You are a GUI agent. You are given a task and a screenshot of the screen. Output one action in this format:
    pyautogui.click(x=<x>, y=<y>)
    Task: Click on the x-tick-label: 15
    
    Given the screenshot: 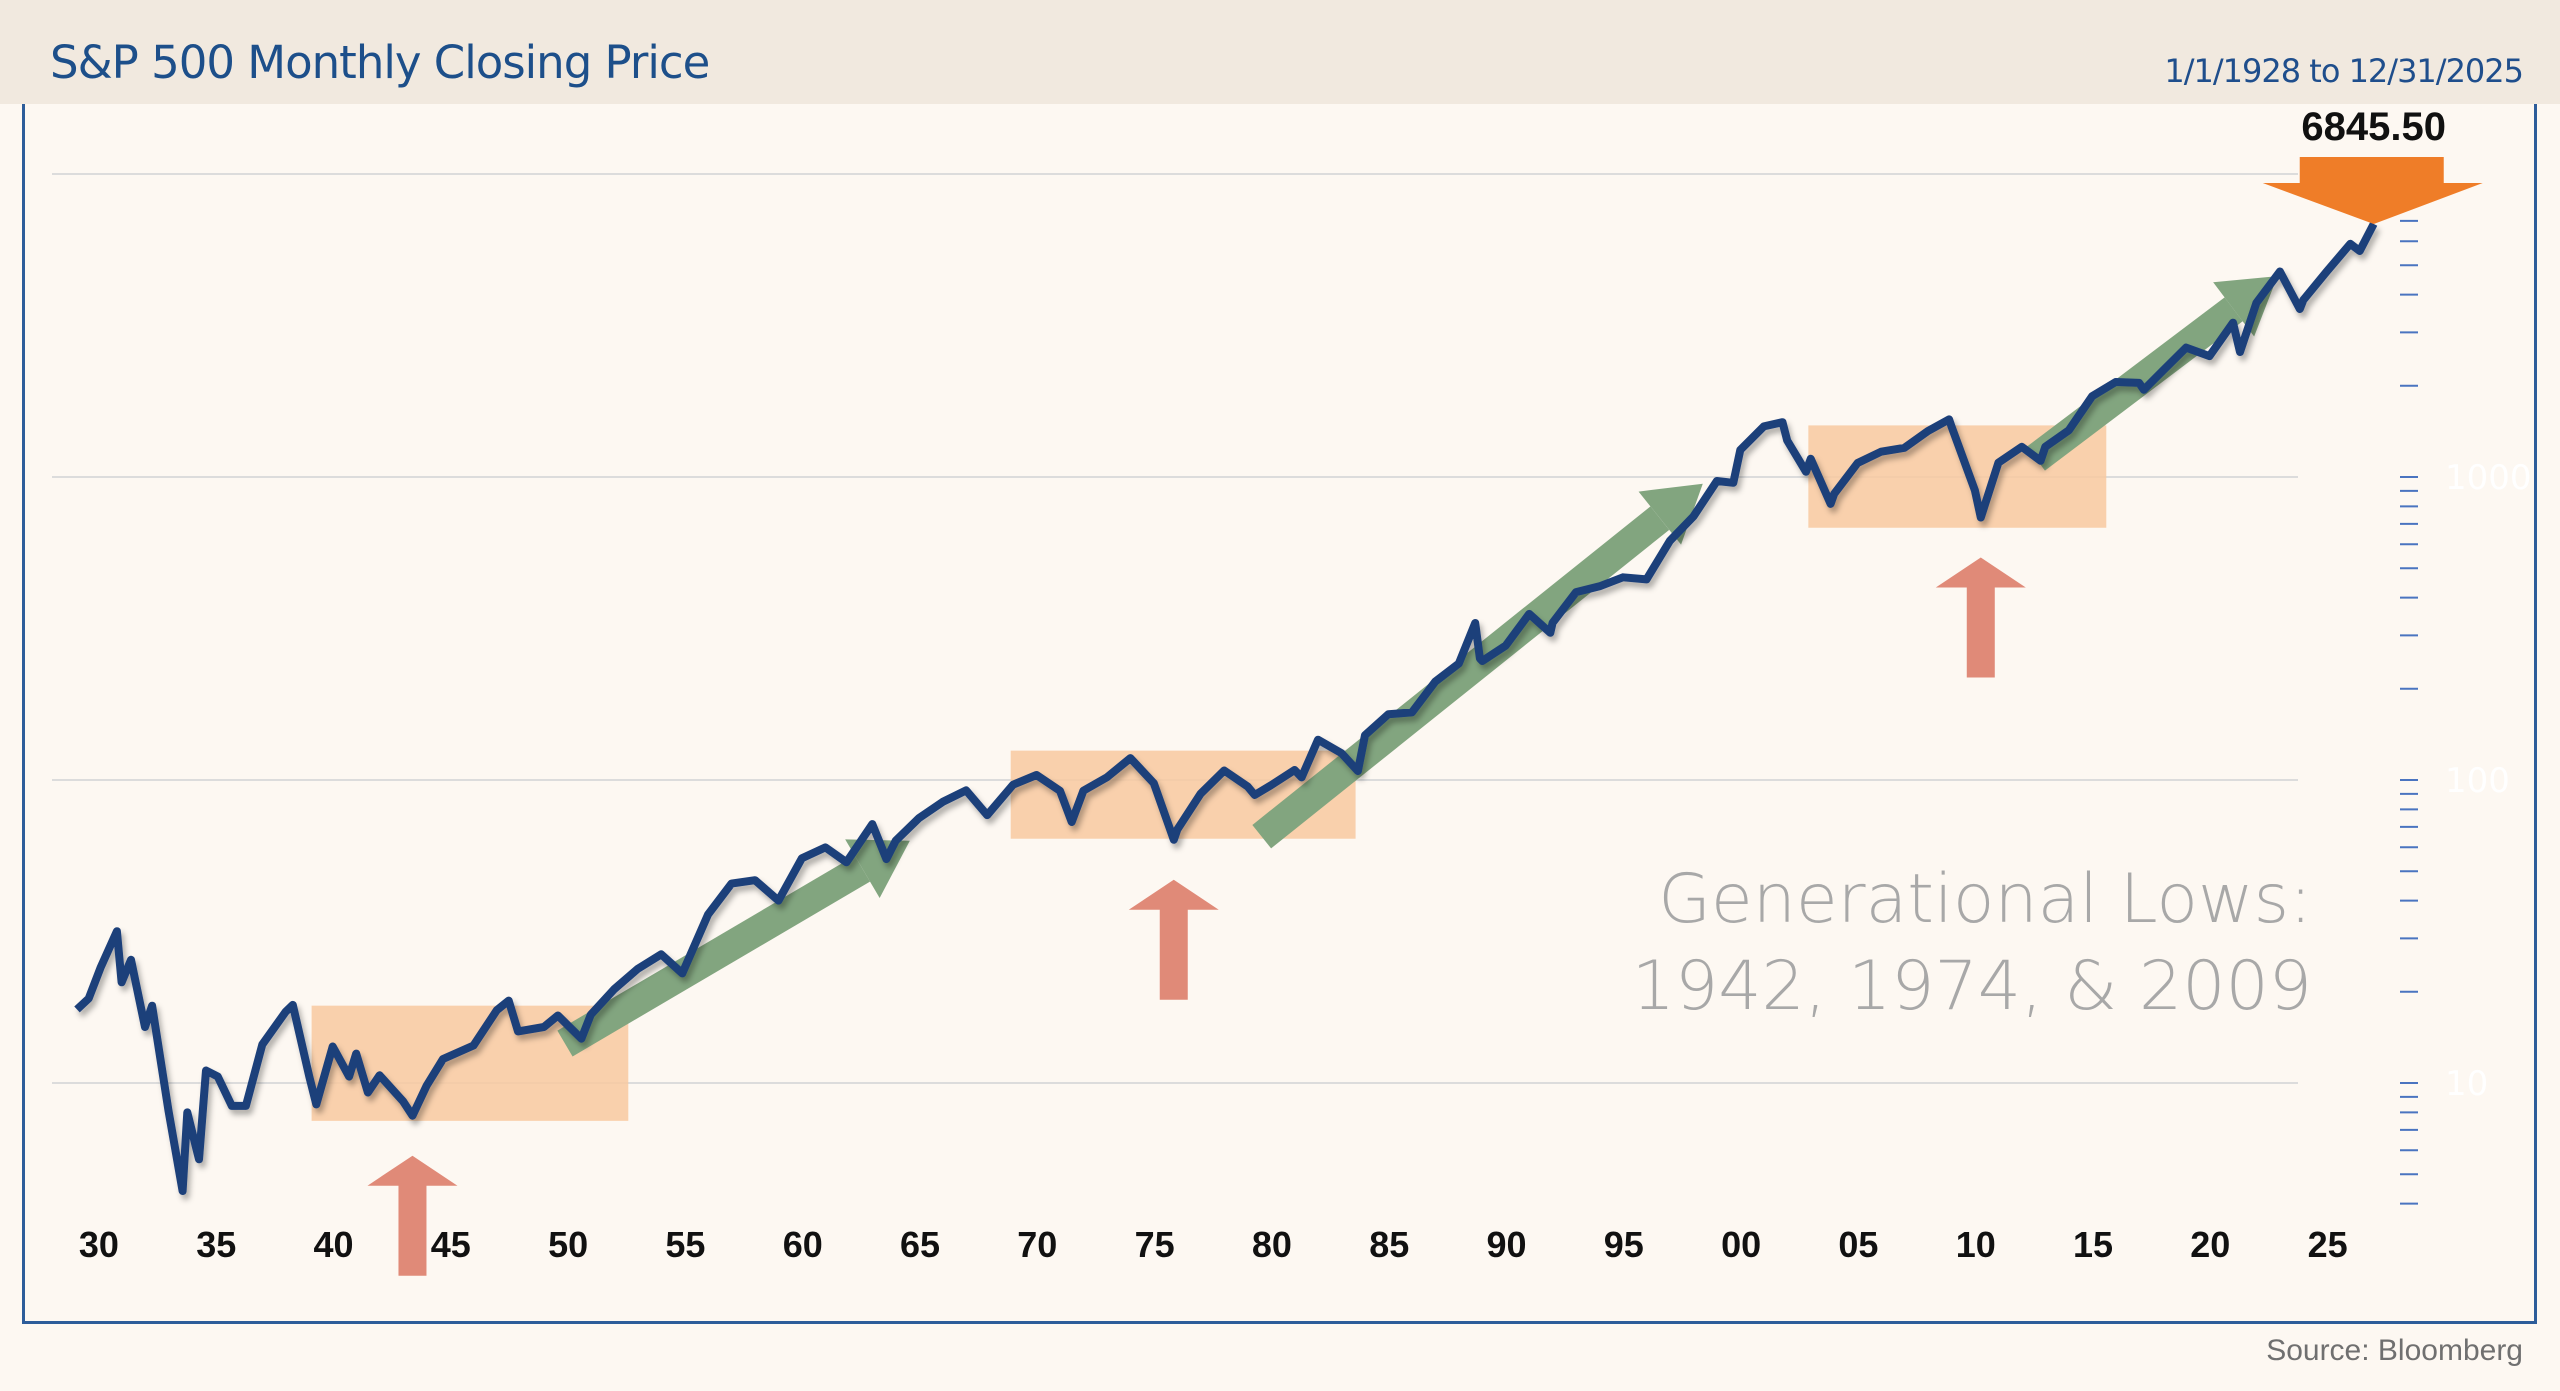 What is the action you would take?
    pyautogui.click(x=2093, y=1244)
    